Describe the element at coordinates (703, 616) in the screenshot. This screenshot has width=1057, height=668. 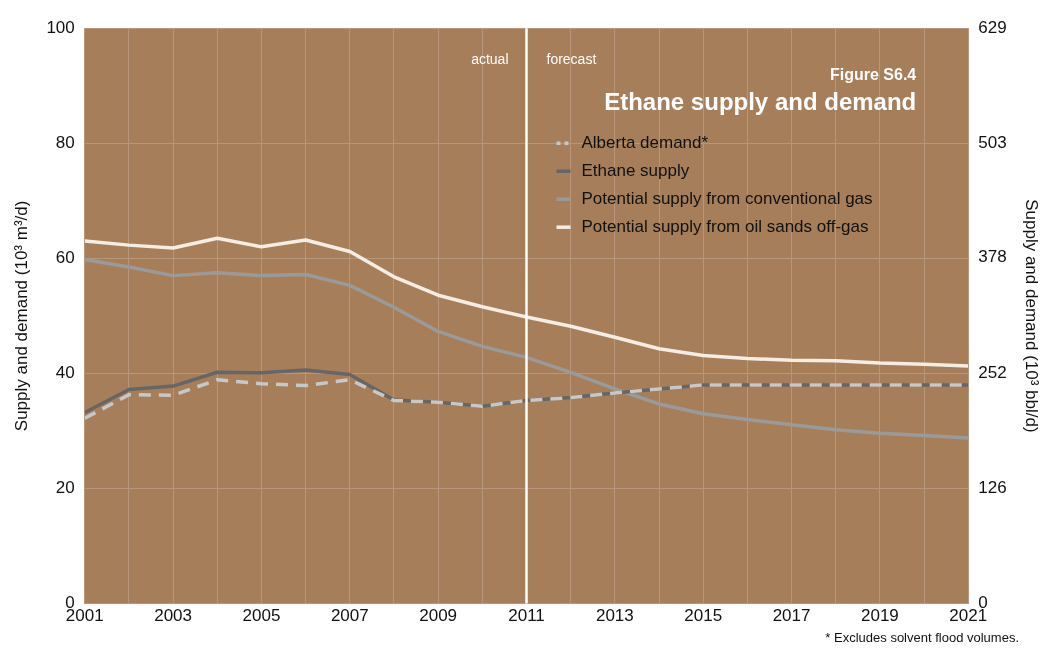
I see `x-tick-label: 2015` at that location.